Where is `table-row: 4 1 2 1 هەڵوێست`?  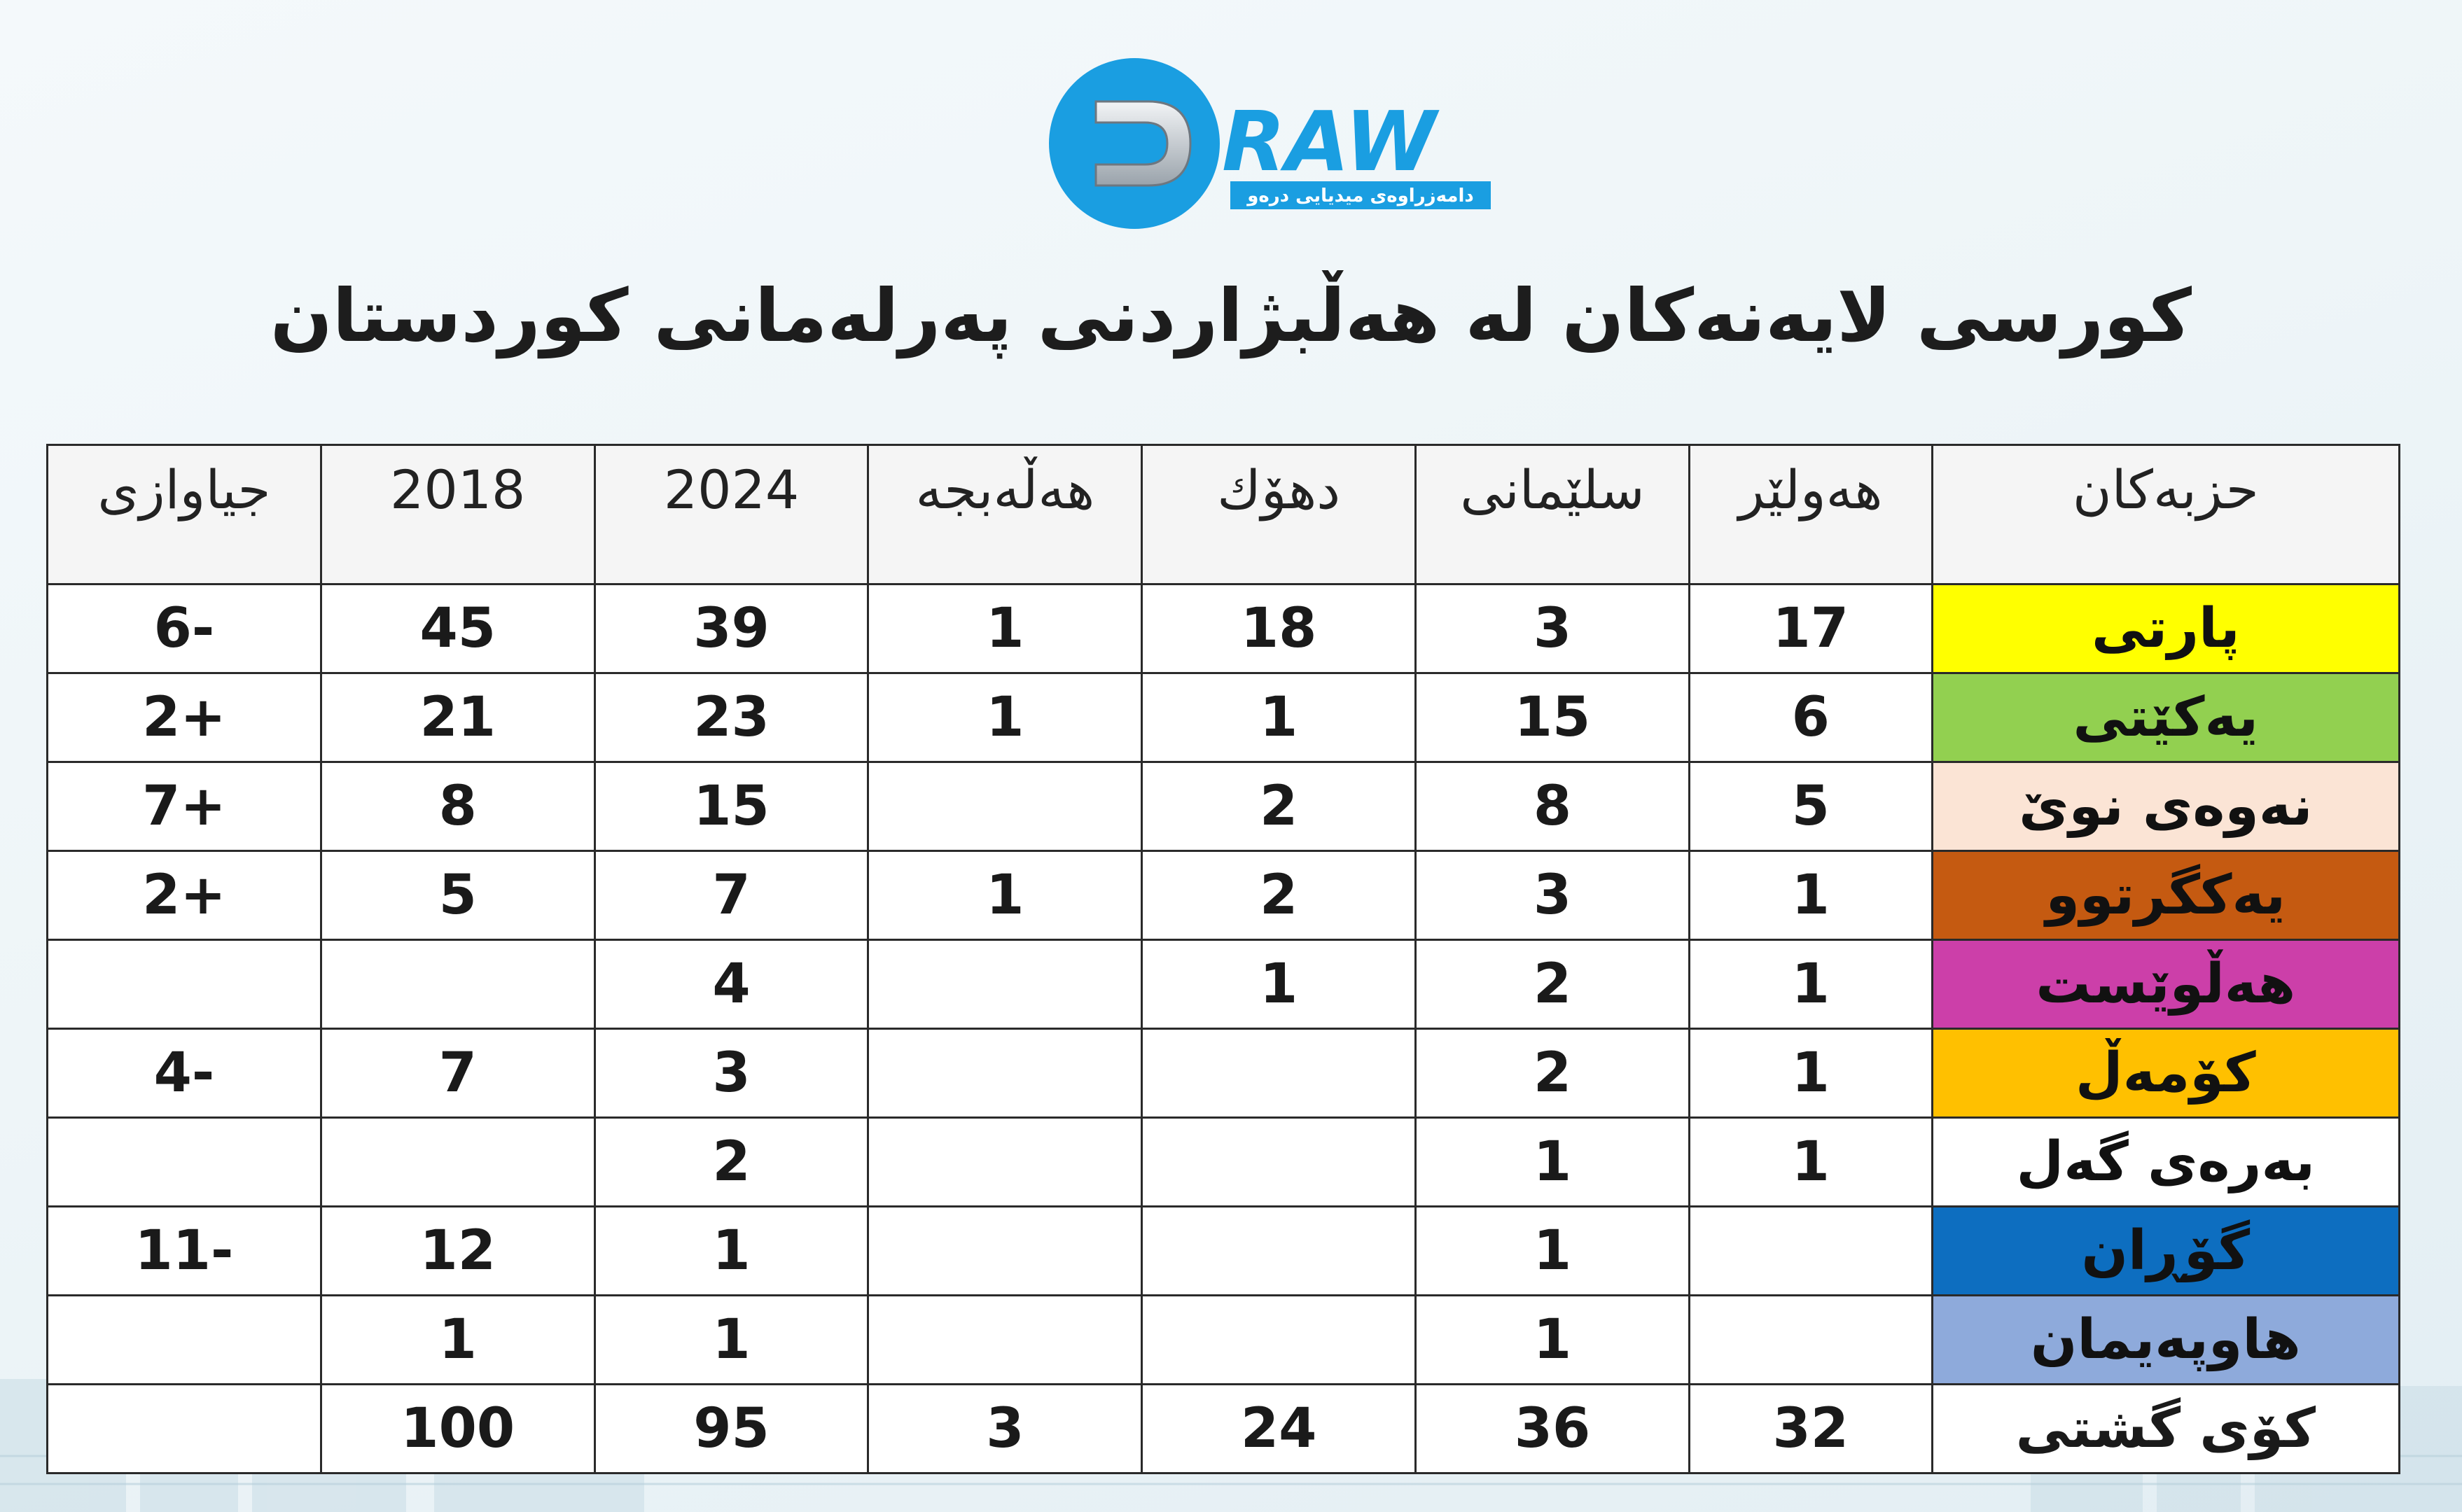
table-row: 4 1 2 1 هەڵوێست is located at coordinates (1224, 984).